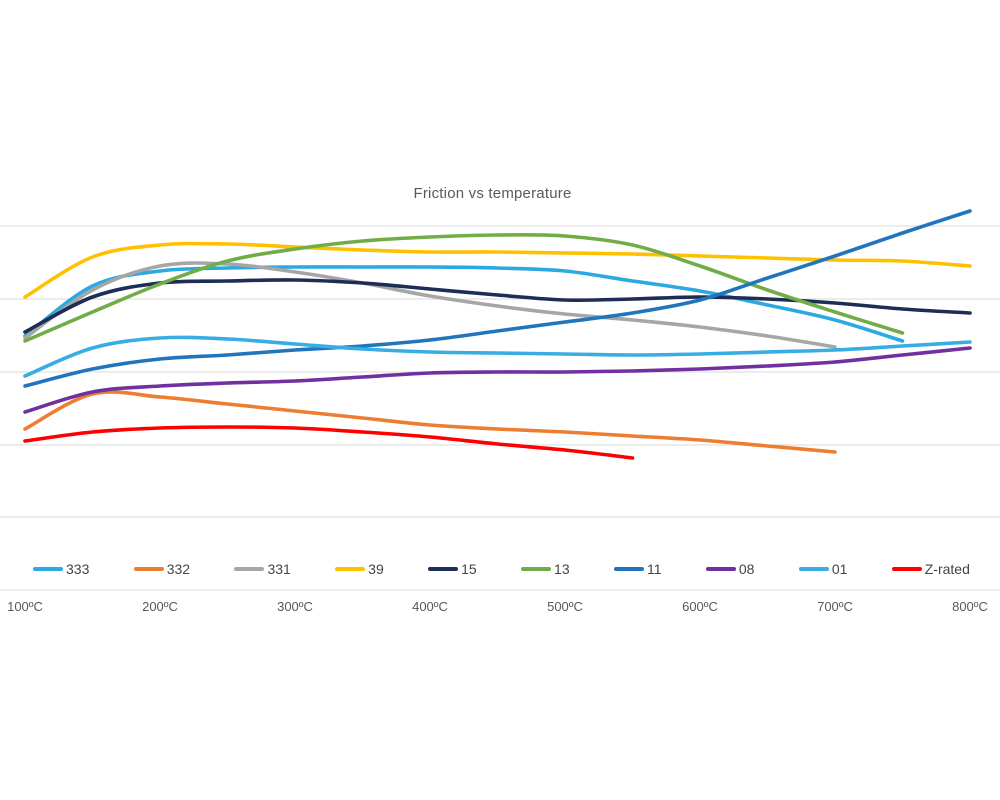  I want to click on legend-item-15: 15, so click(452, 569).